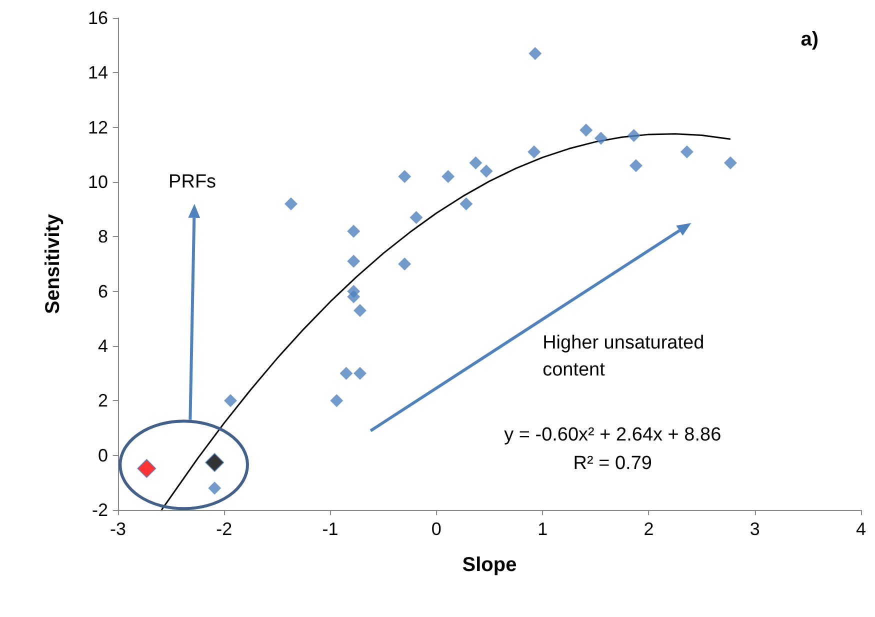  I want to click on y-tick-label: 2, so click(103, 400).